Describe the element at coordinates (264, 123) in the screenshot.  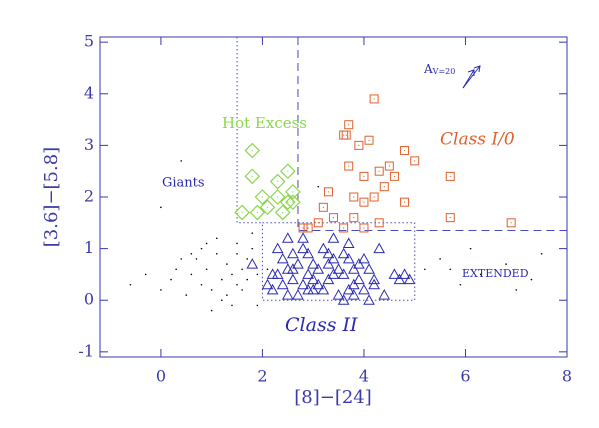
I see `region-label: Hot Excess` at that location.